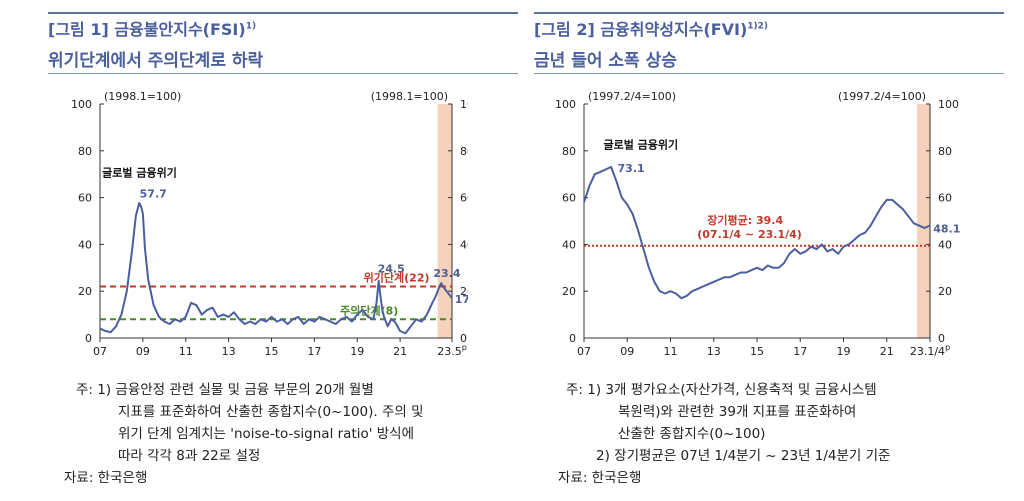  Describe the element at coordinates (632, 96) in the screenshot. I see `base-note-left: (1997.2/4=100)` at that location.